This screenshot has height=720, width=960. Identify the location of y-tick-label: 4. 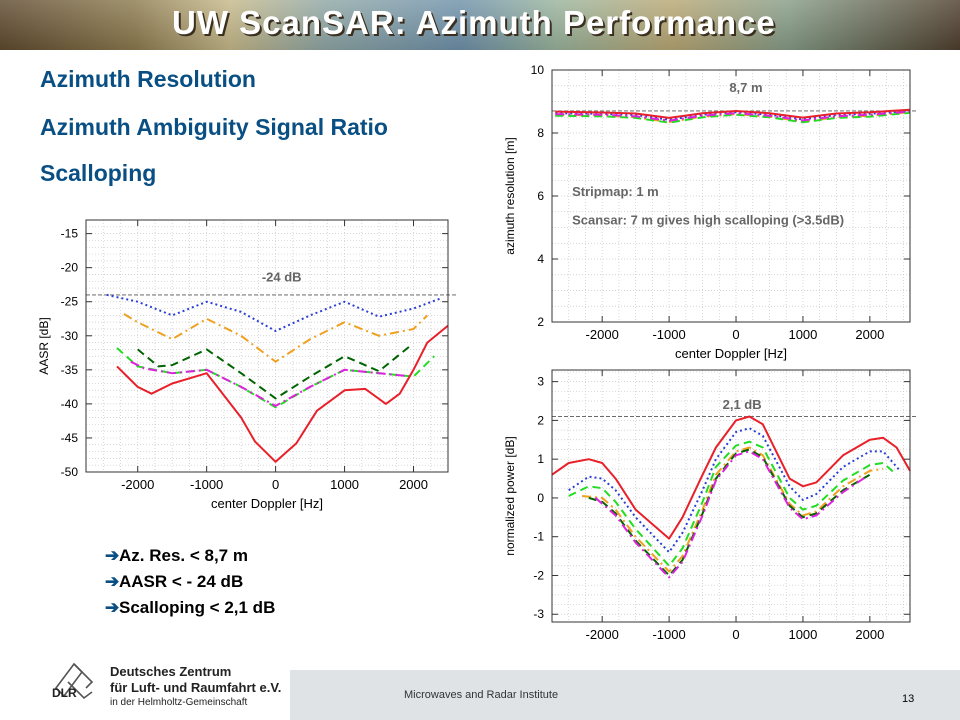
(540, 259).